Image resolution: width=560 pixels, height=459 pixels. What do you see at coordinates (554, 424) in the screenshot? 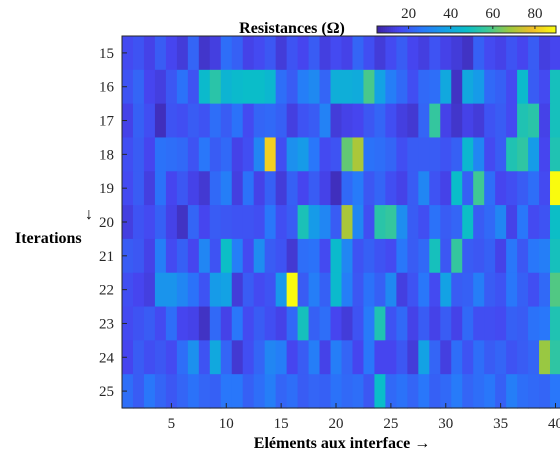
I see `x-tick-label: 40` at bounding box center [554, 424].